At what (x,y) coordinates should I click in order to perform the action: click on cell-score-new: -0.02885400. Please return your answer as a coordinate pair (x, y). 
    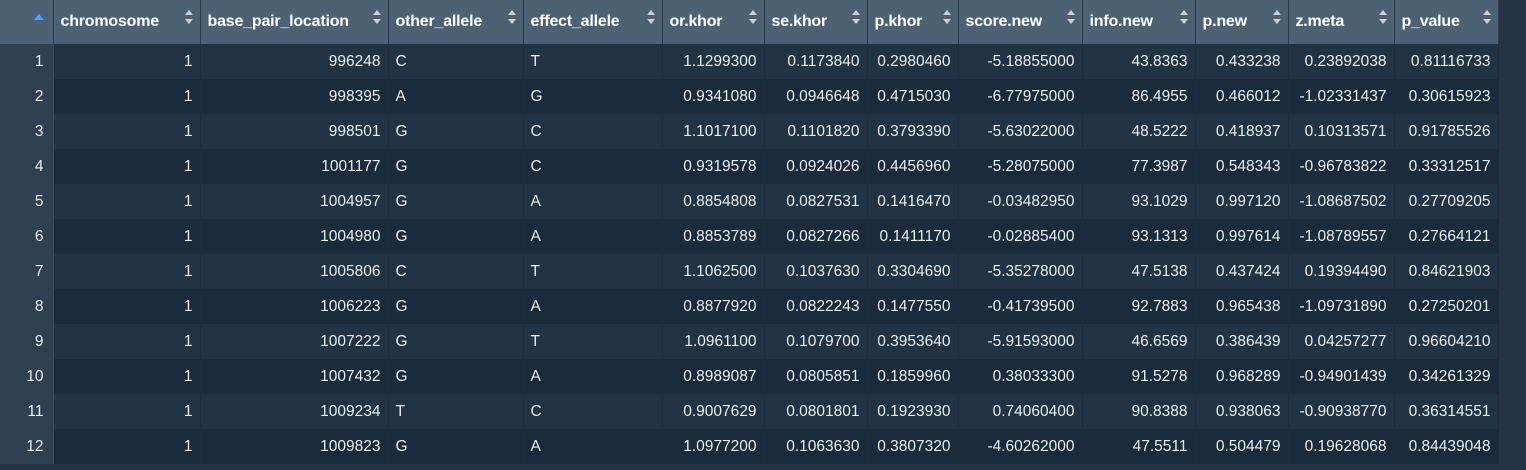
    Looking at the image, I should click on (1020, 236).